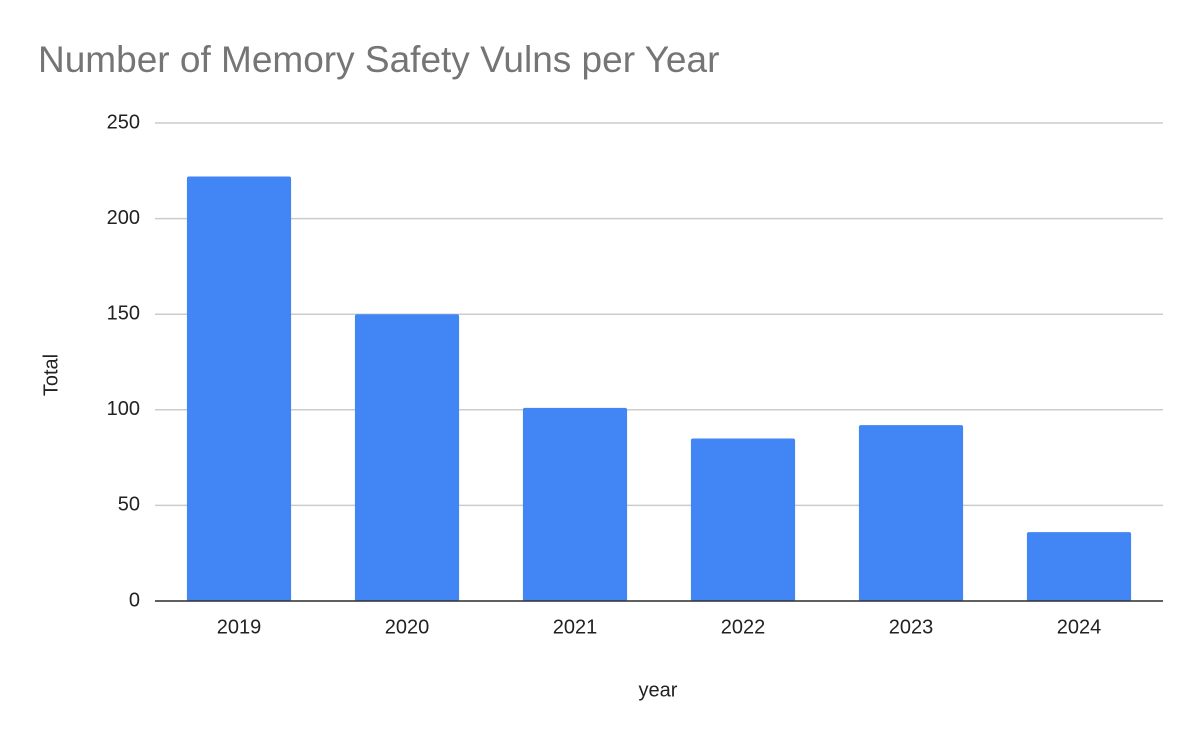  Describe the element at coordinates (123, 313) in the screenshot. I see `y-tick-label: 150` at that location.